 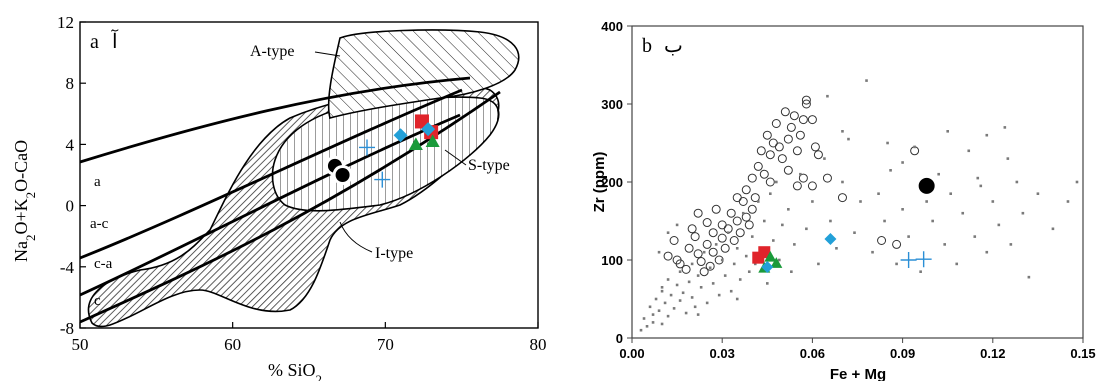 What do you see at coordinates (382, 179) in the screenshot?
I see `data-point-a-cross` at bounding box center [382, 179].